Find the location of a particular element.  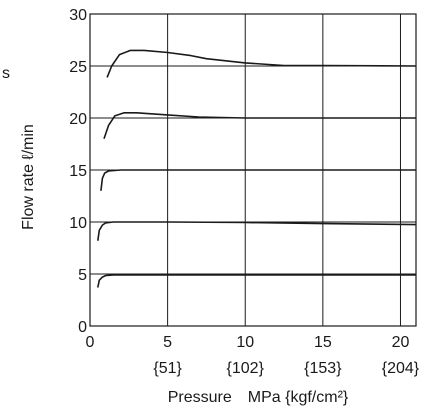

x-tick-label: 20 is located at coordinates (401, 342).